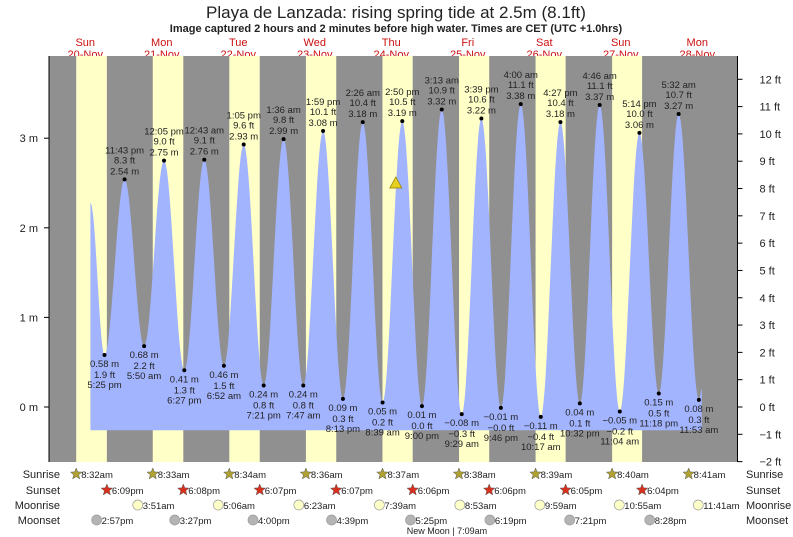  What do you see at coordinates (422, 436) in the screenshot?
I see `low-tide-label-c: 9:00 pm` at bounding box center [422, 436].